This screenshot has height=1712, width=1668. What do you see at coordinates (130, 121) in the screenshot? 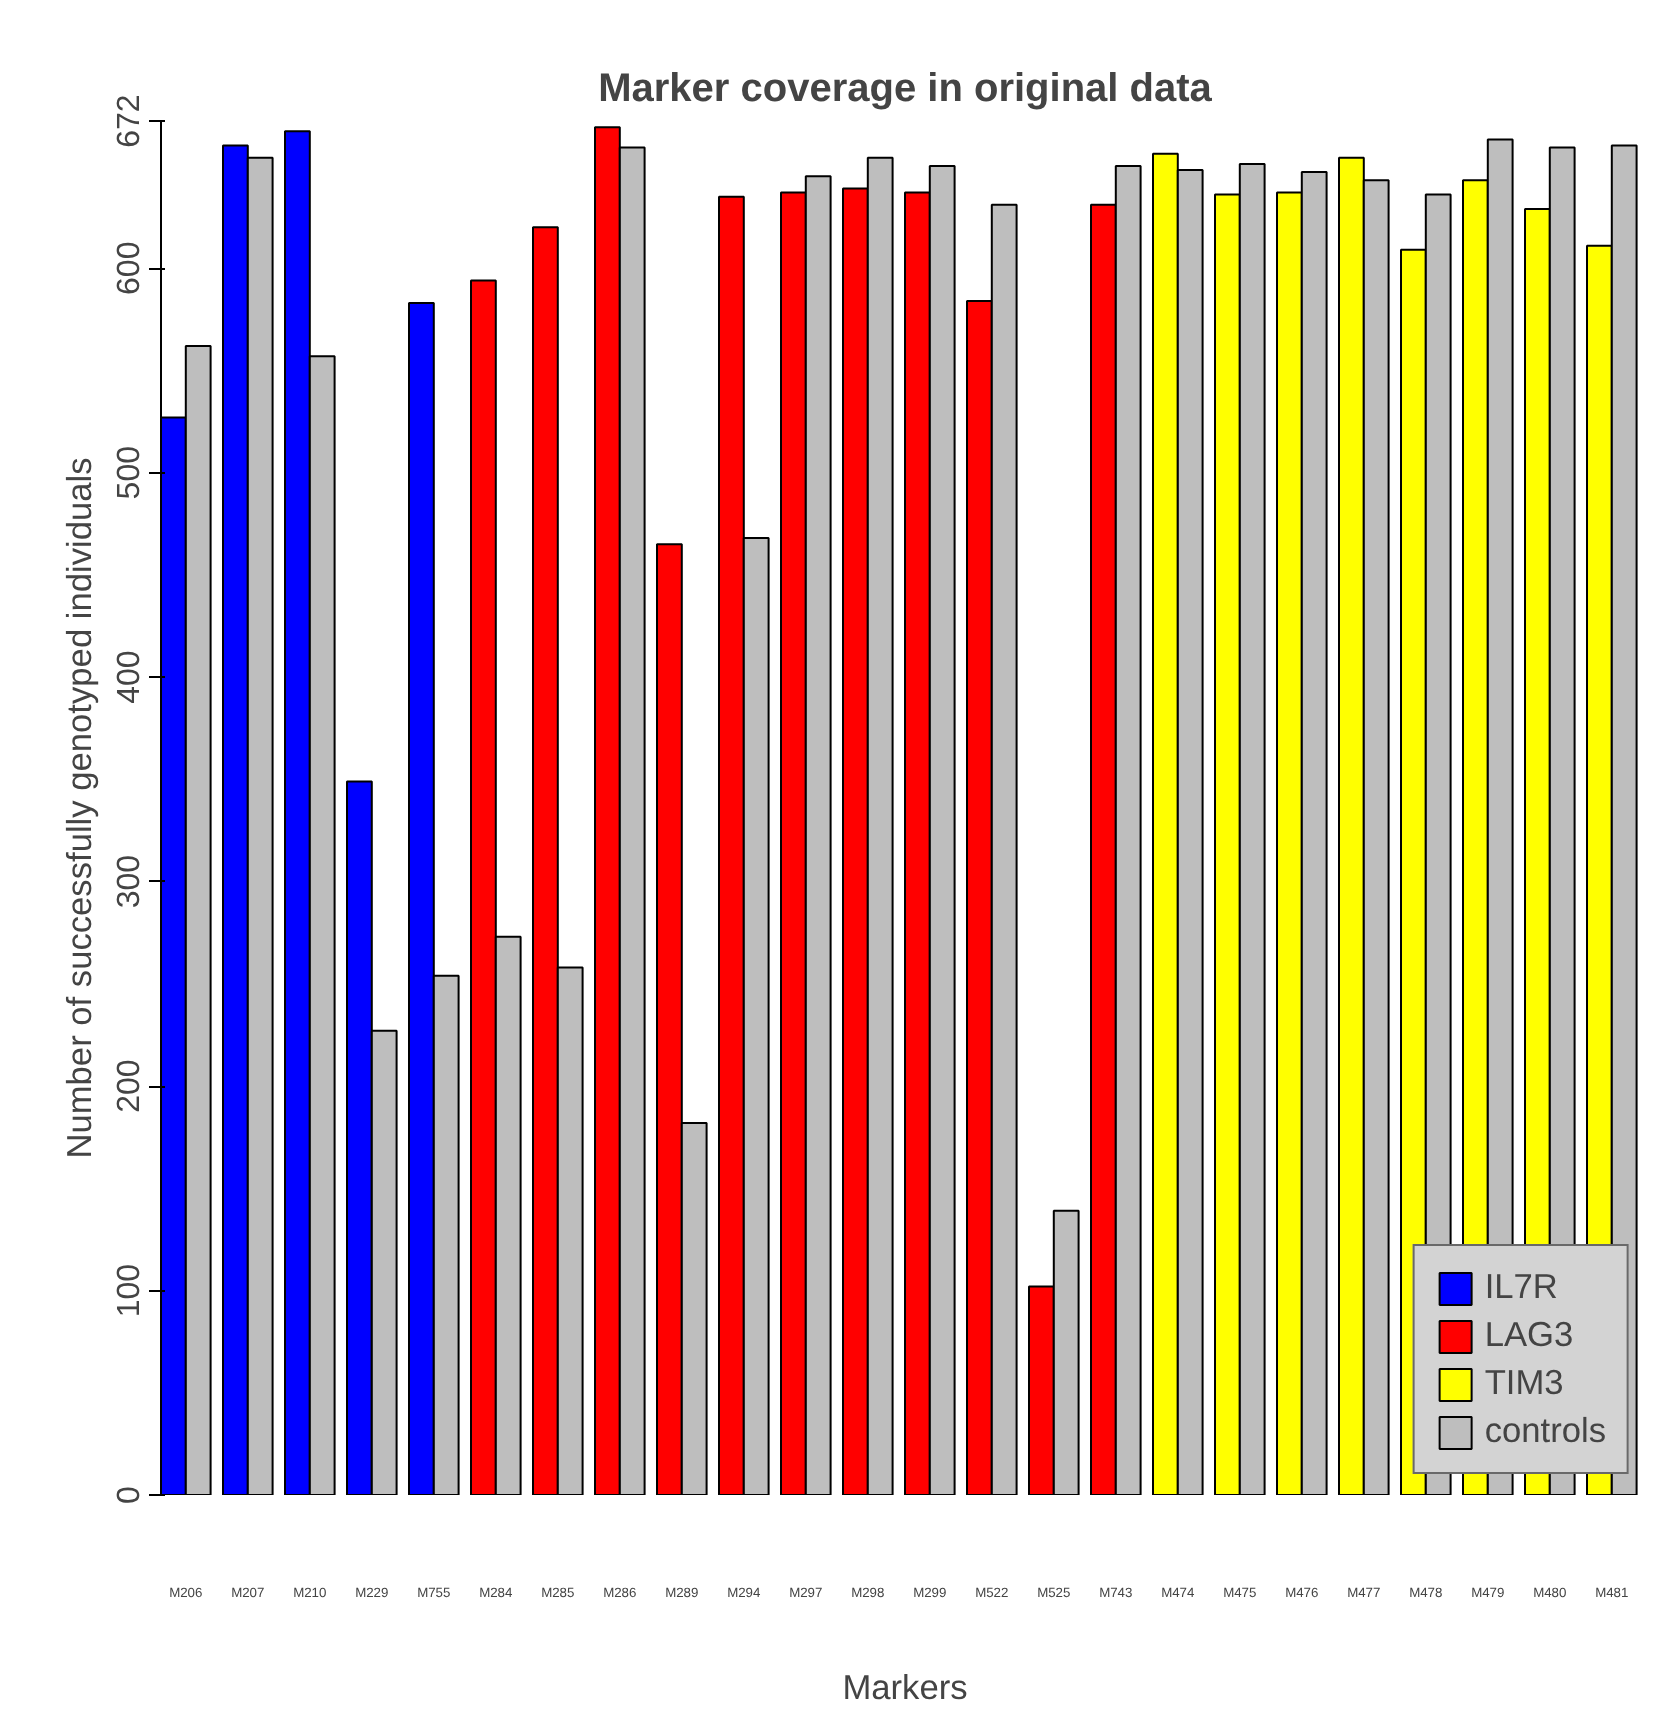
I see `y-tick-label: 672` at bounding box center [130, 121].